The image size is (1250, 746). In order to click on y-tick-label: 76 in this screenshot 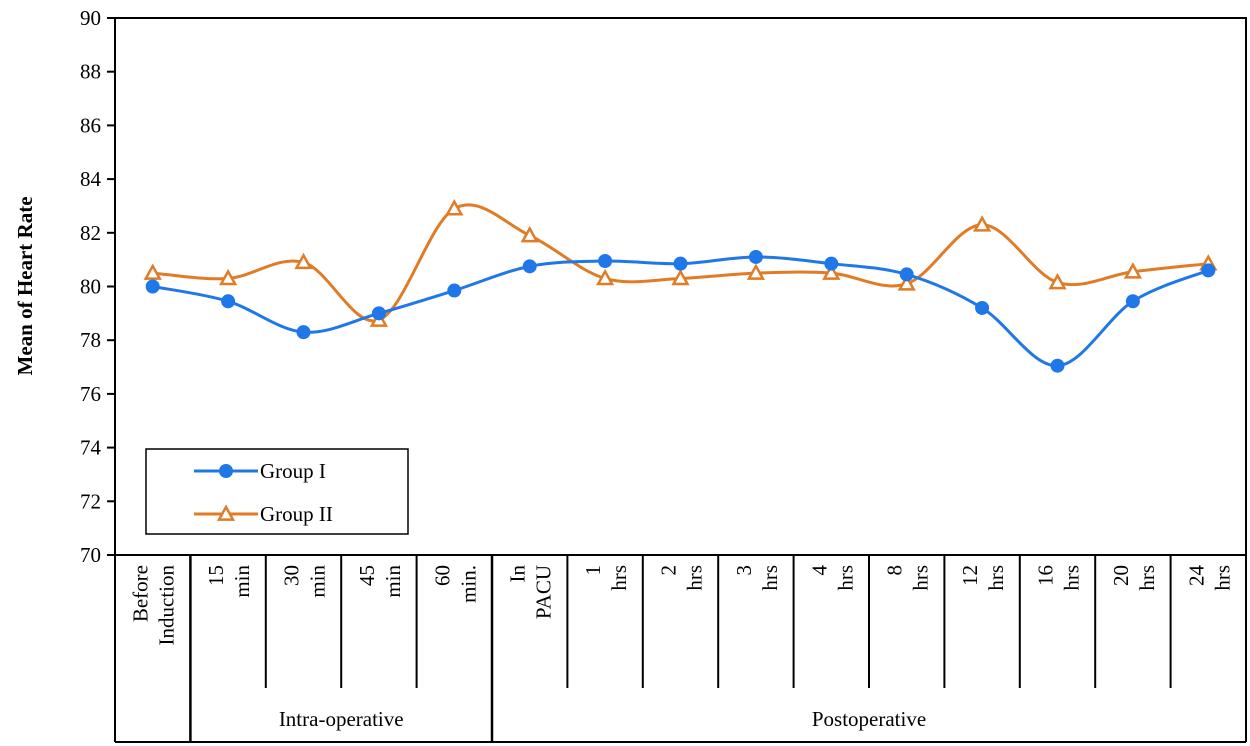, I will do `click(90, 394)`.